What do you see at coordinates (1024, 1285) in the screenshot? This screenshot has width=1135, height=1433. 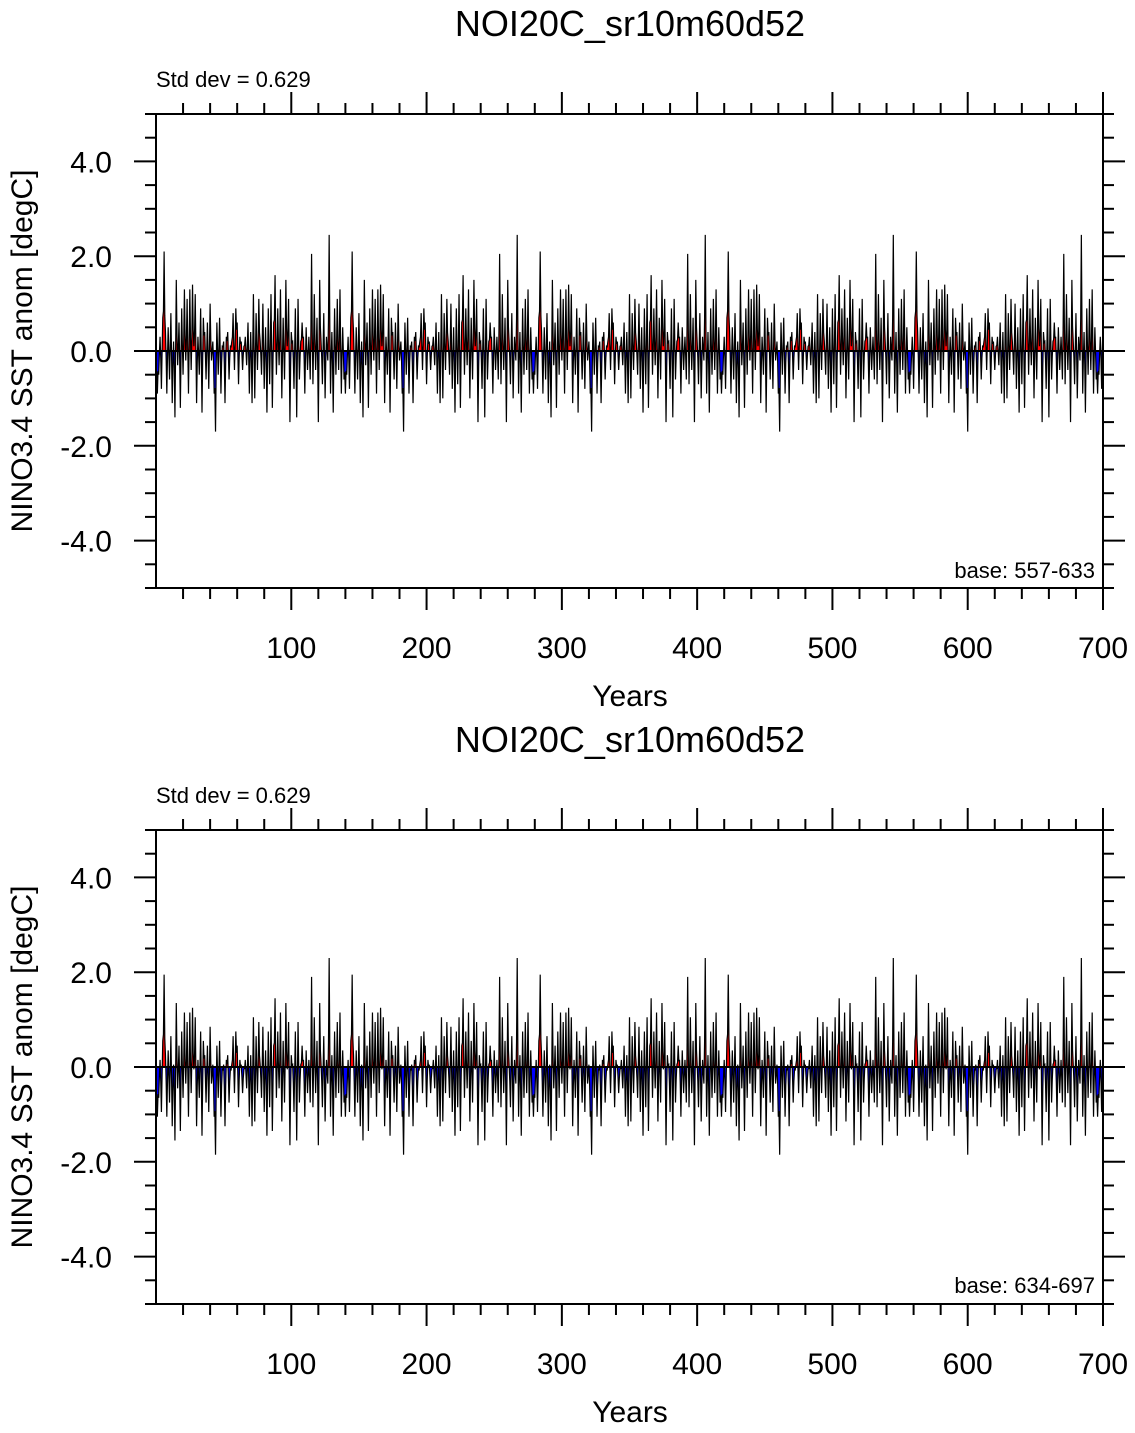 I see `base-annotation: base: 634-697` at bounding box center [1024, 1285].